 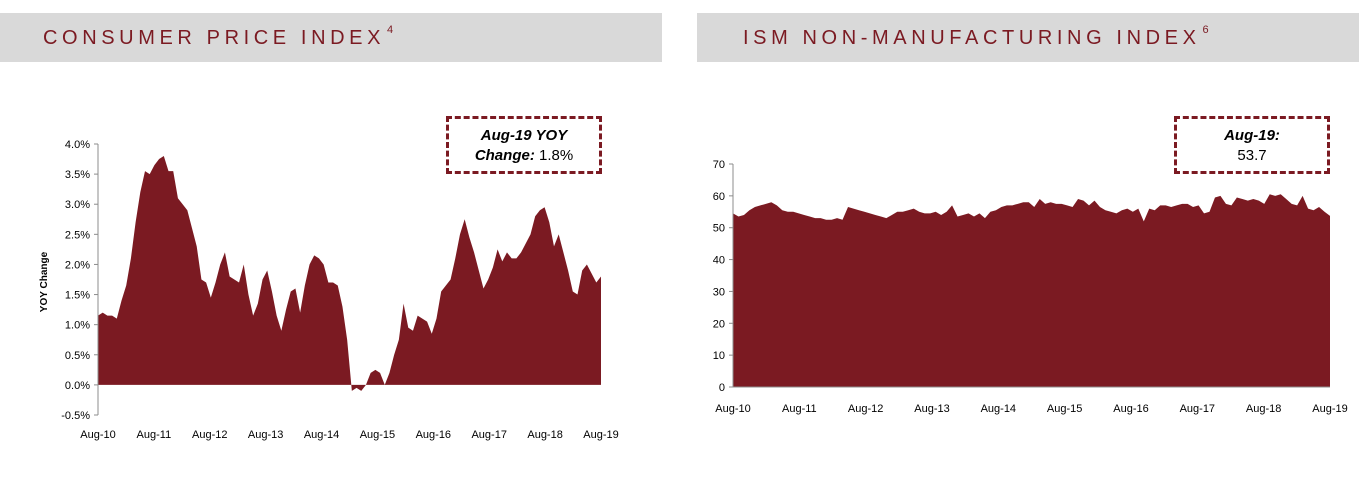 I want to click on y-tick-label: 50, so click(x=719, y=229).